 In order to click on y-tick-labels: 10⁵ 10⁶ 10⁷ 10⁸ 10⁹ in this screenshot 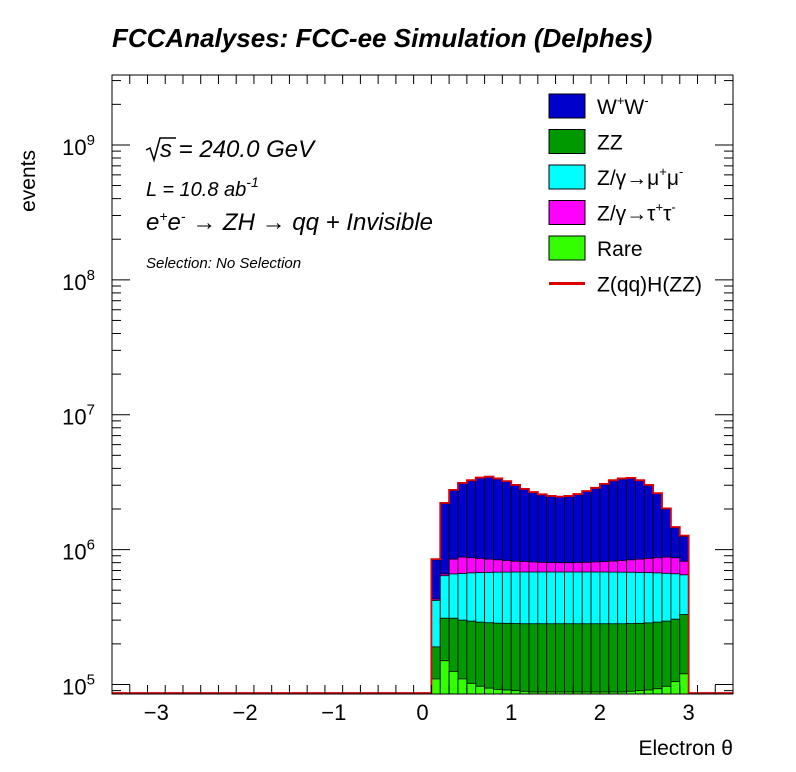, I will do `click(78, 416)`.